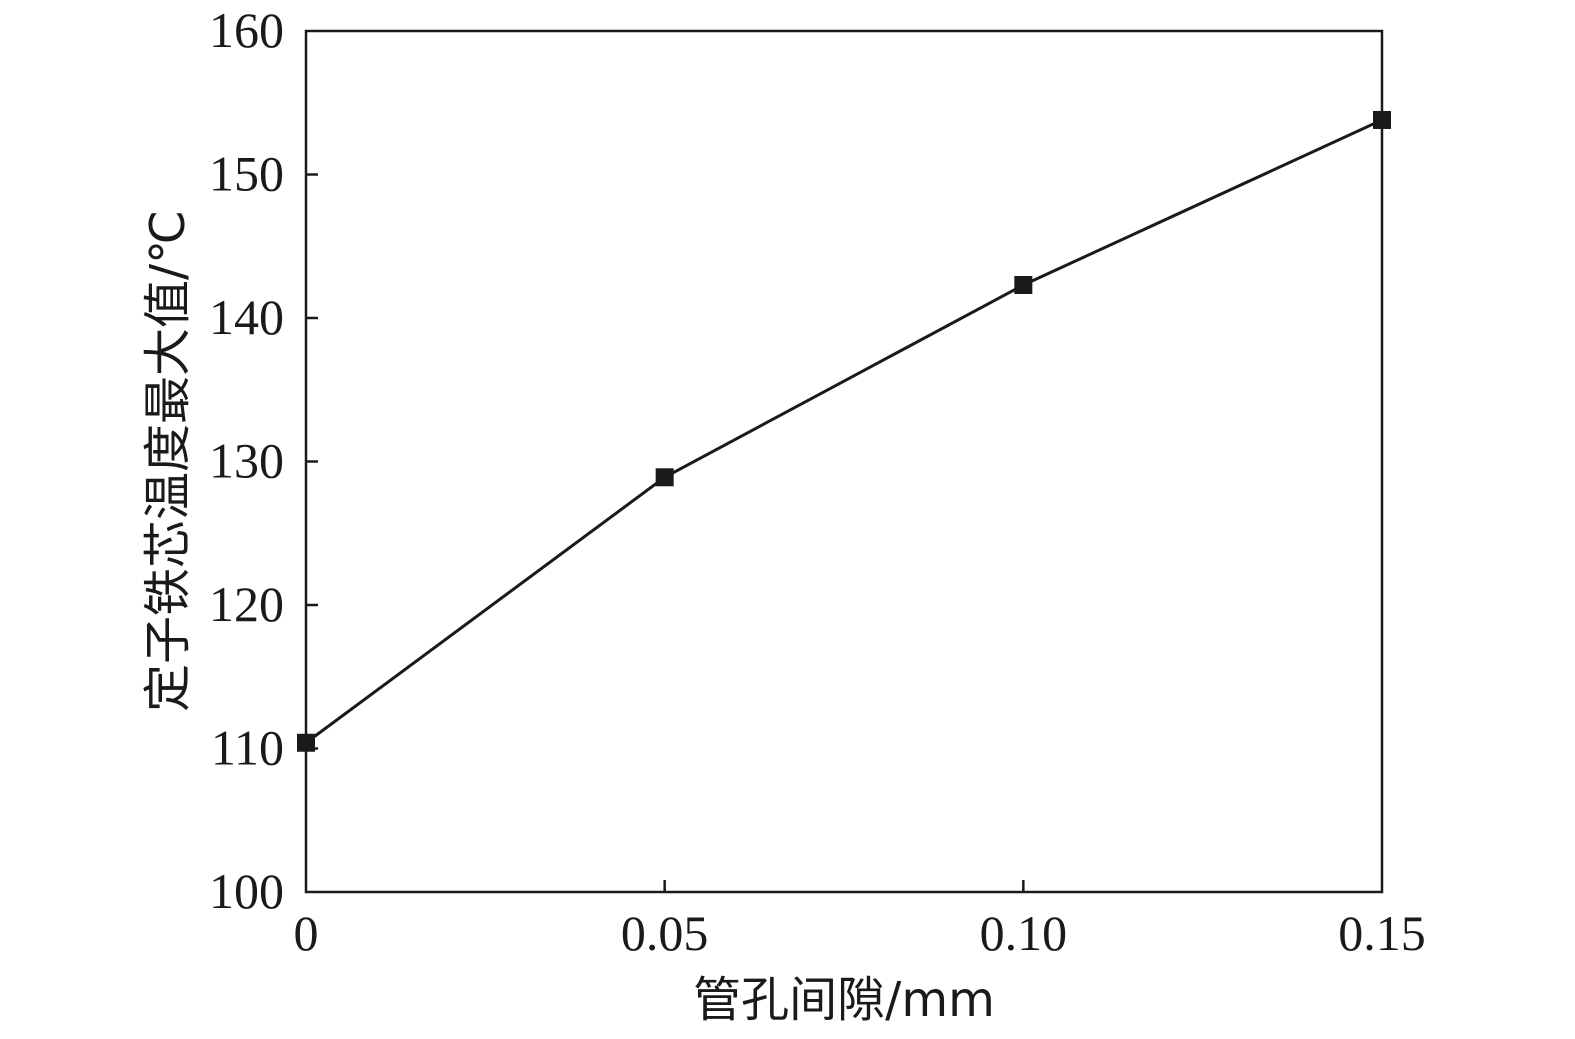 This screenshot has width=1575, height=1039. What do you see at coordinates (246, 174) in the screenshot?
I see `y-tick-label: 150` at bounding box center [246, 174].